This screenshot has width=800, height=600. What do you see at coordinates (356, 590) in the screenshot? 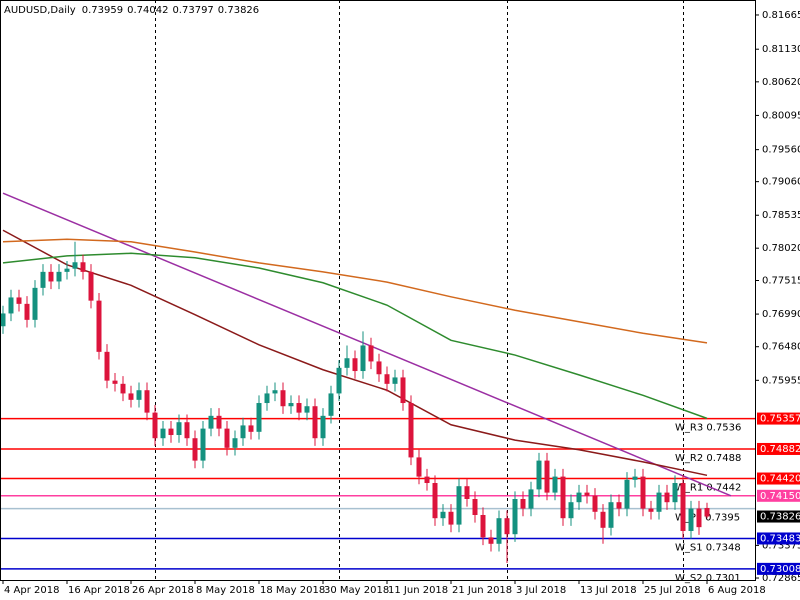
I see `x-tick-label: 30 May 2018` at bounding box center [356, 590].